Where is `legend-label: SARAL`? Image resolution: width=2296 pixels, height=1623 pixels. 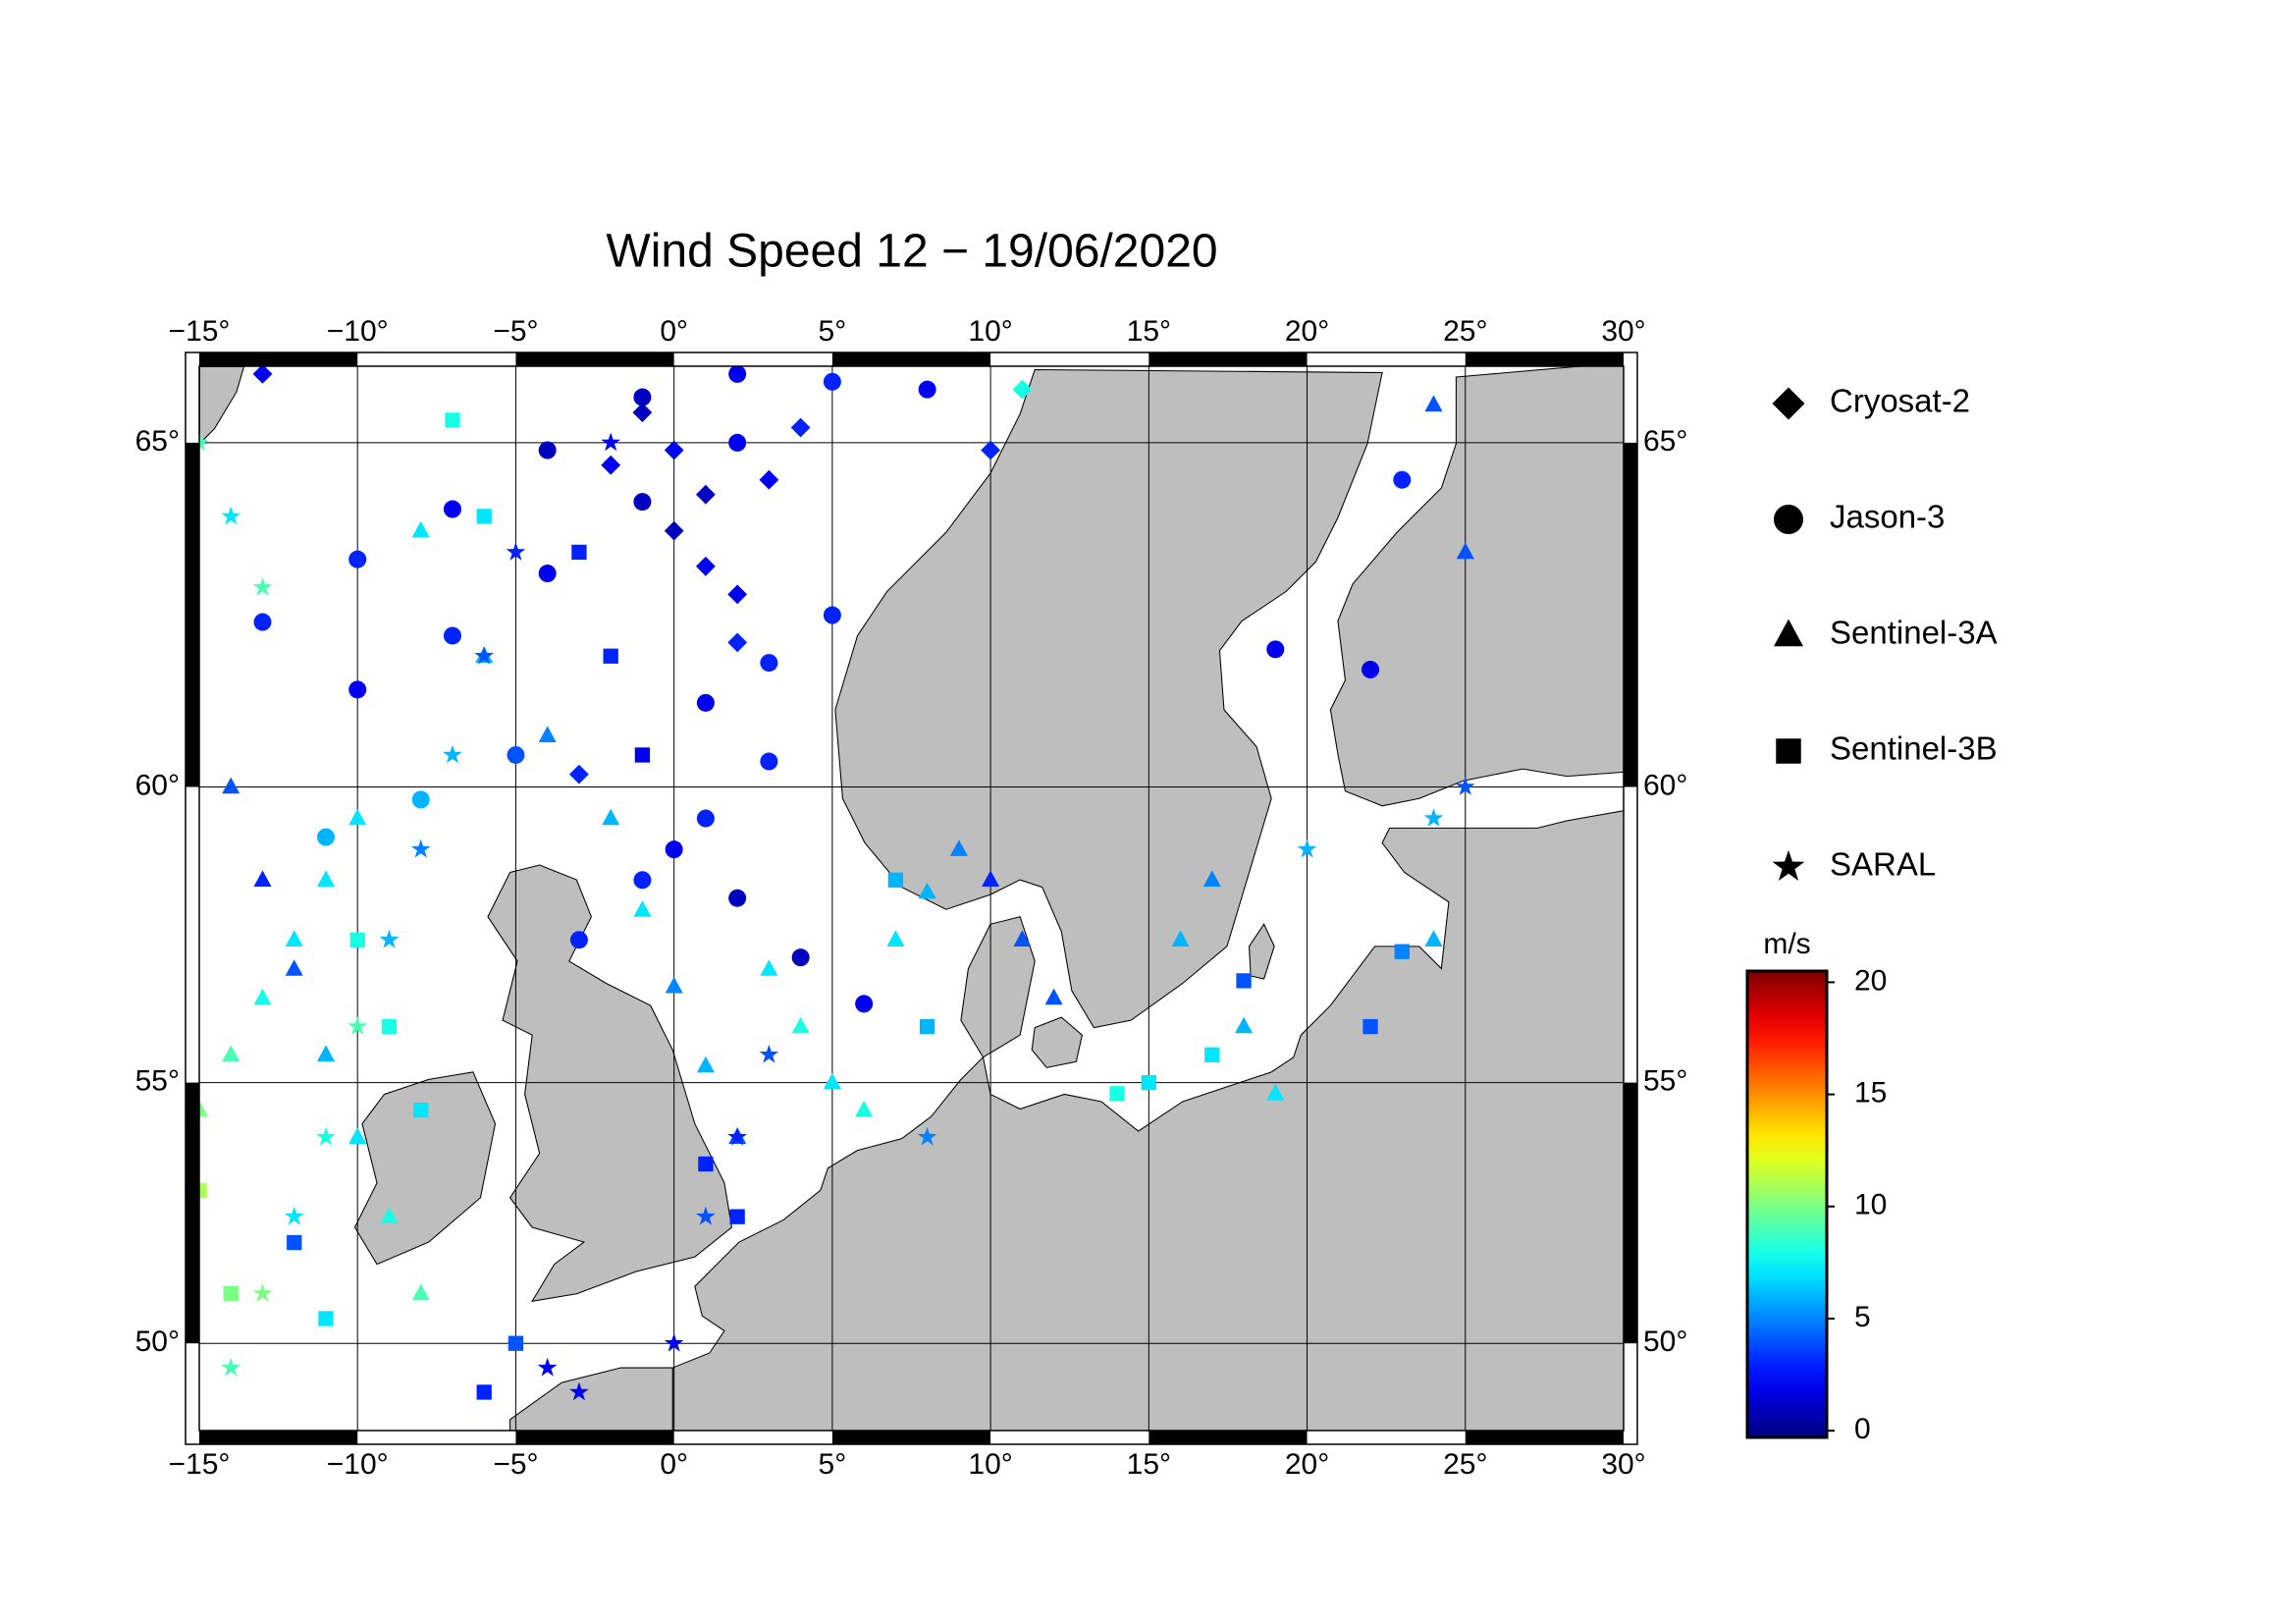 legend-label: SARAL is located at coordinates (1883, 864).